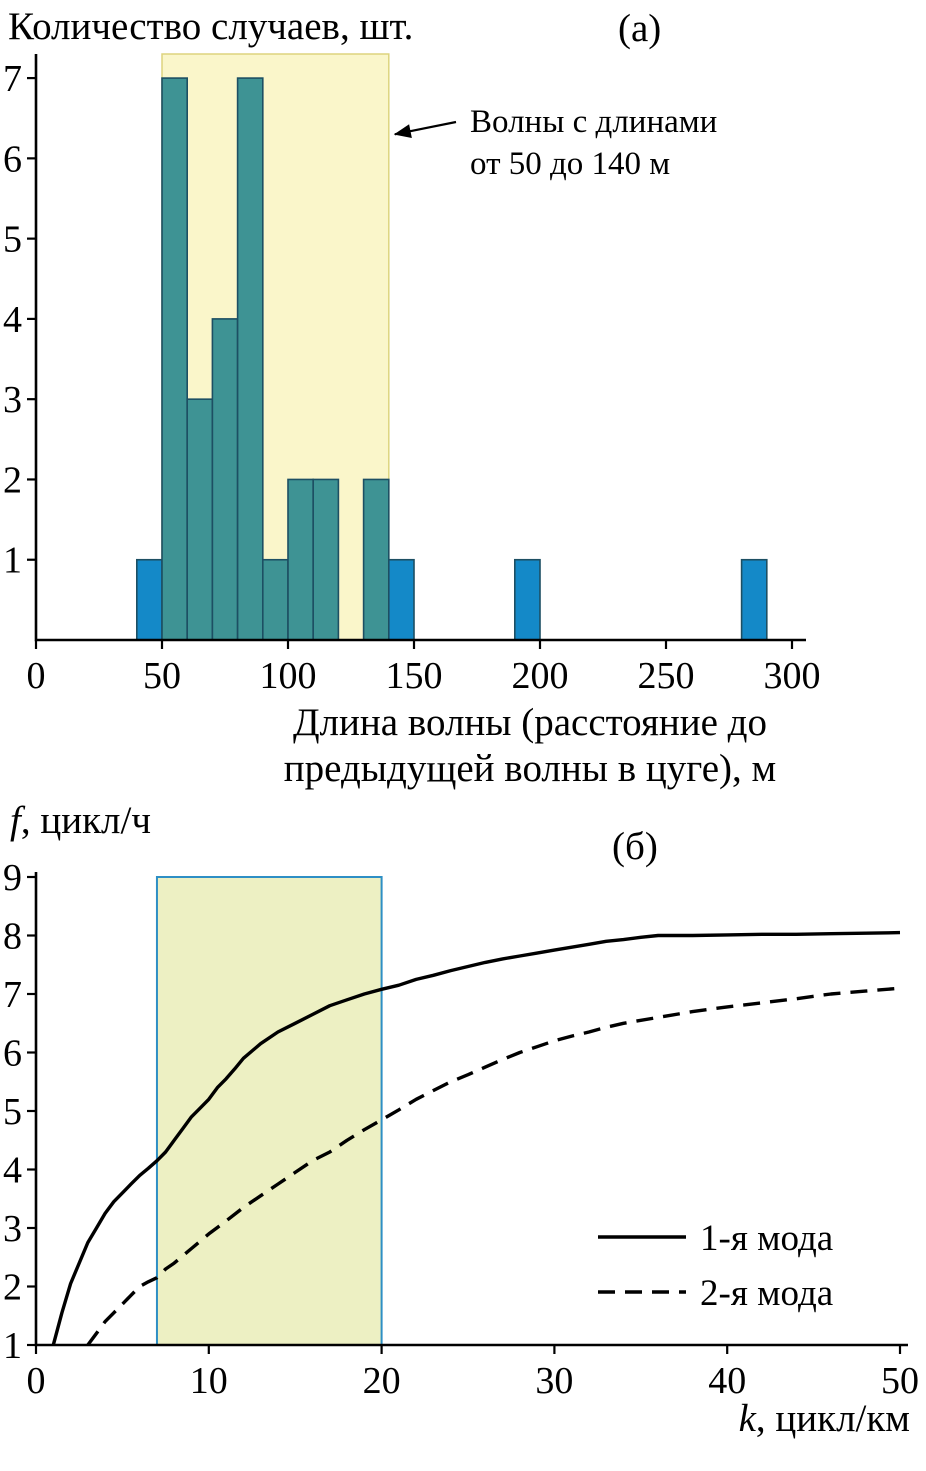 Image resolution: width=926 pixels, height=1471 pixels. Describe the element at coordinates (414, 676) in the screenshot. I see `x-tick-label: 150` at that location.